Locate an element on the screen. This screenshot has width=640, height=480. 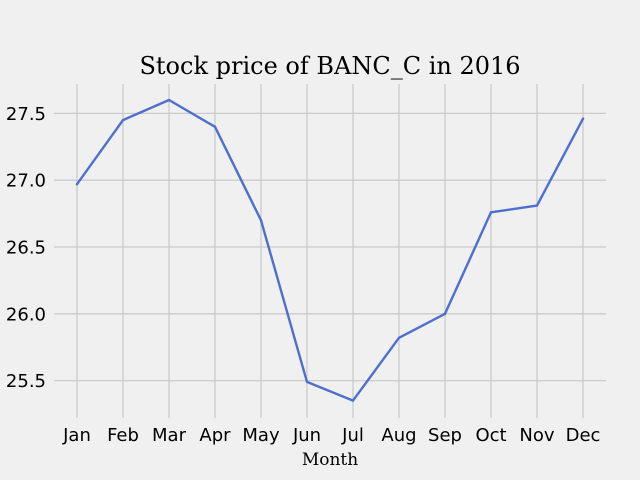
x-tick-label: Oct is located at coordinates (490, 435).